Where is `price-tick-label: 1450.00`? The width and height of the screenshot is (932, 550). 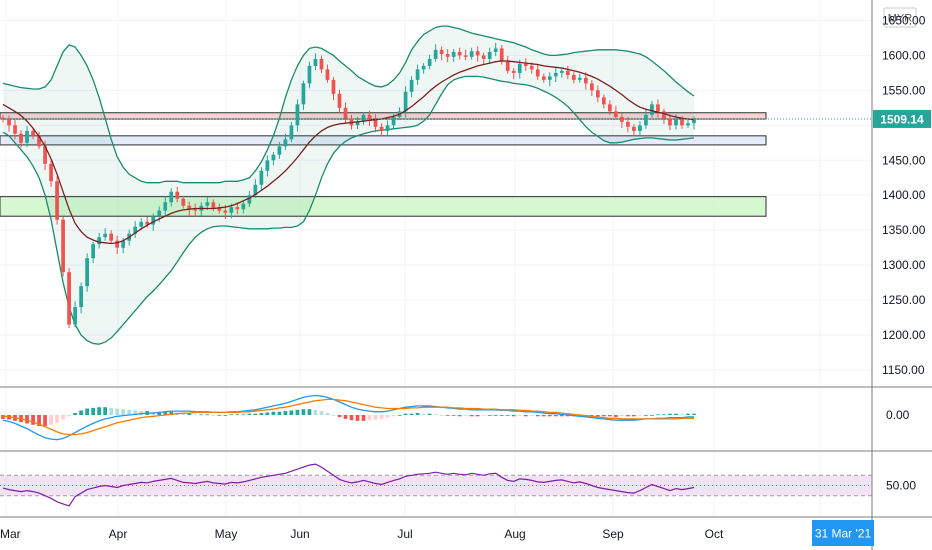 price-tick-label: 1450.00 is located at coordinates (904, 160).